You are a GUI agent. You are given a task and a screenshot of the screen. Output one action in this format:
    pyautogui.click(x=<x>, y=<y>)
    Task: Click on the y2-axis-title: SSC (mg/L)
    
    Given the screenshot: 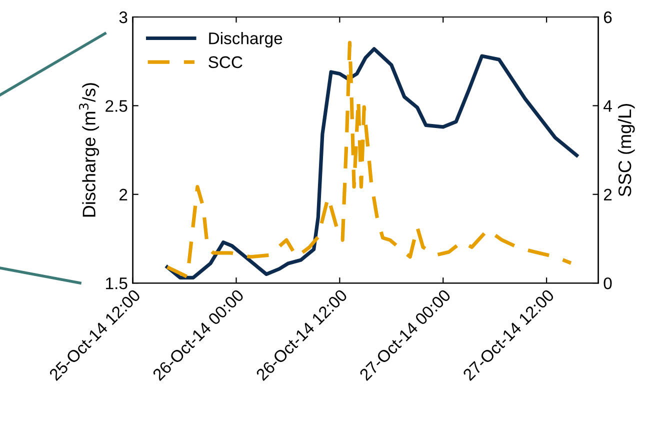 What is the action you would take?
    pyautogui.click(x=626, y=150)
    